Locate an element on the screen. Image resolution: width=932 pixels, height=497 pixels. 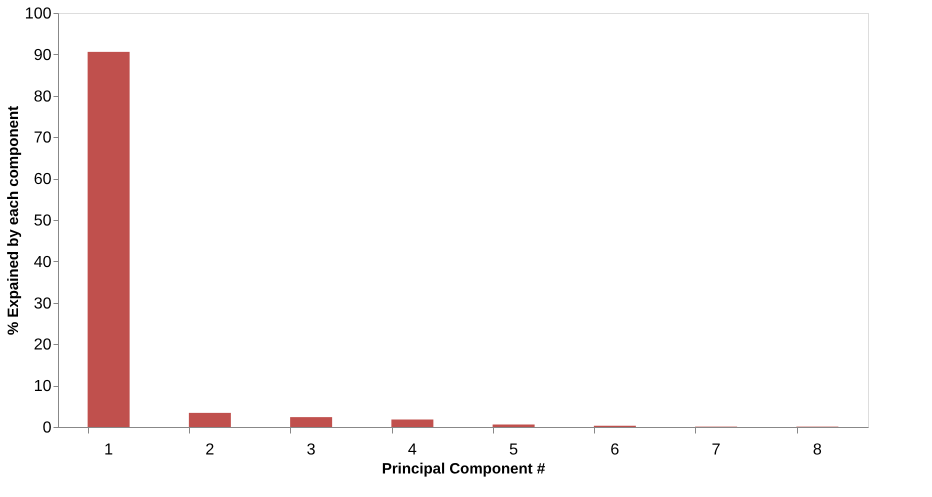
x-tick-label: 8 is located at coordinates (817, 450).